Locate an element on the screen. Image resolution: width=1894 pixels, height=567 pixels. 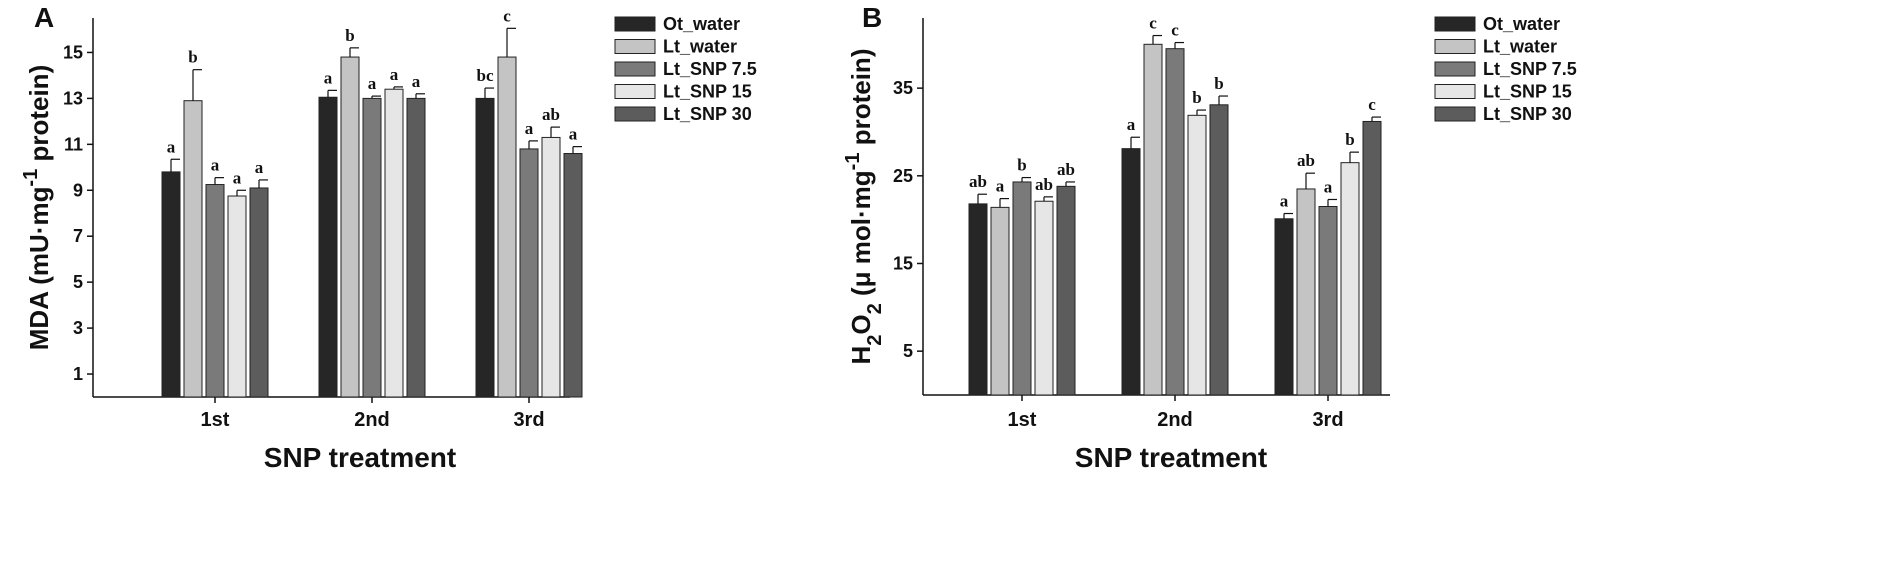
y-tick-label: 35 is located at coordinates (903, 88).